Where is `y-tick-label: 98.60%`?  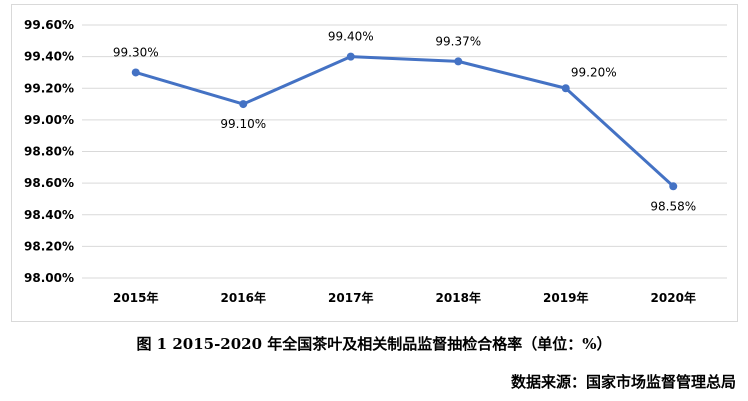
y-tick-label: 98.60% is located at coordinates (49, 183).